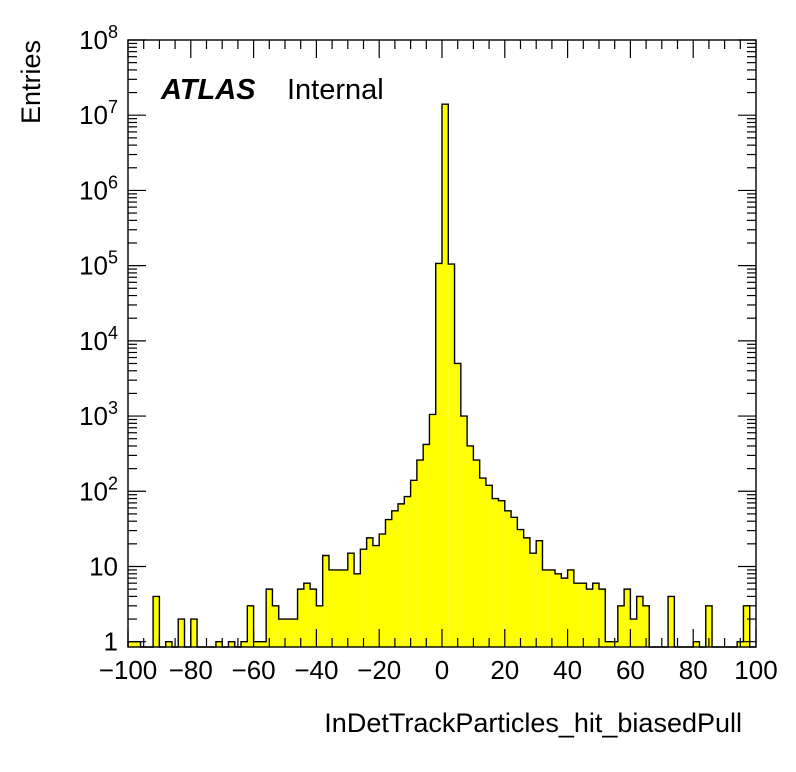 This screenshot has width=796, height=772. I want to click on x-tick-label: 100, so click(755, 670).